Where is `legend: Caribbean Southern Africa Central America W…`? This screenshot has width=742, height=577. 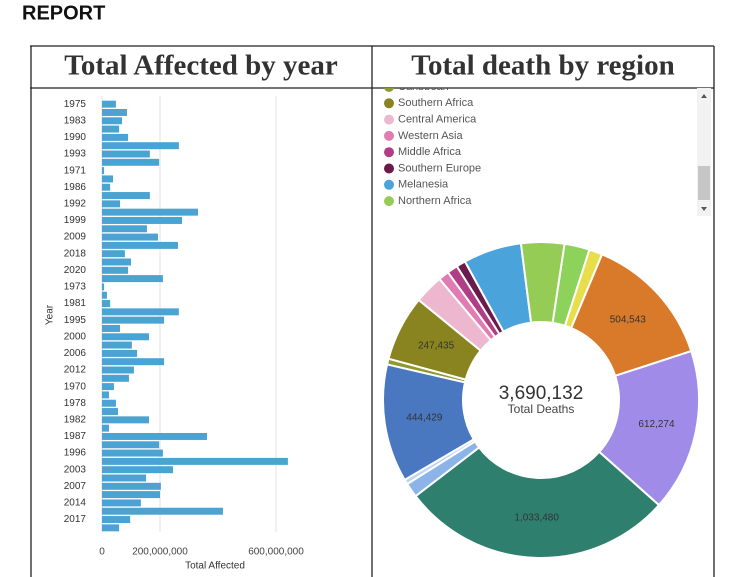
legend: Caribbean Southern Africa Central America W… is located at coordinates (432, 147).